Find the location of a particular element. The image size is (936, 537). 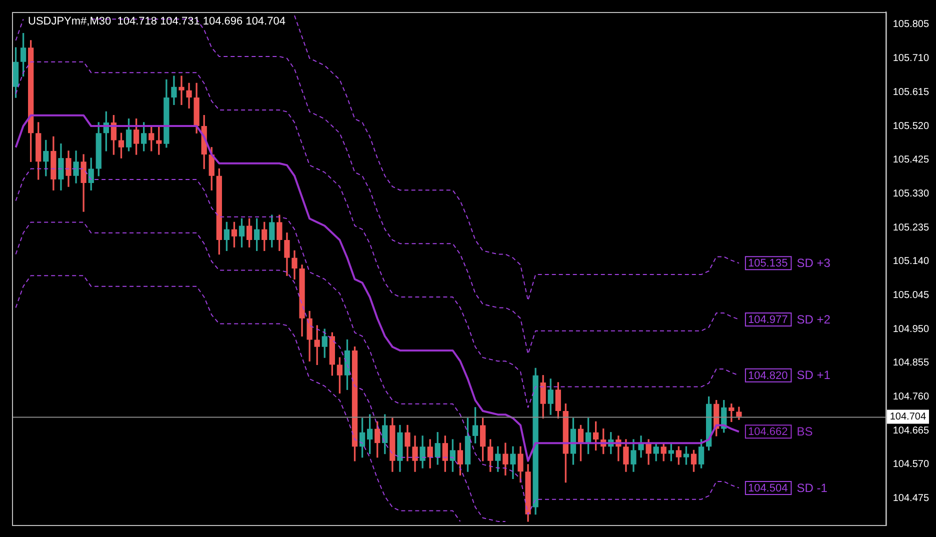

data-label: 104.662 is located at coordinates (768, 432).